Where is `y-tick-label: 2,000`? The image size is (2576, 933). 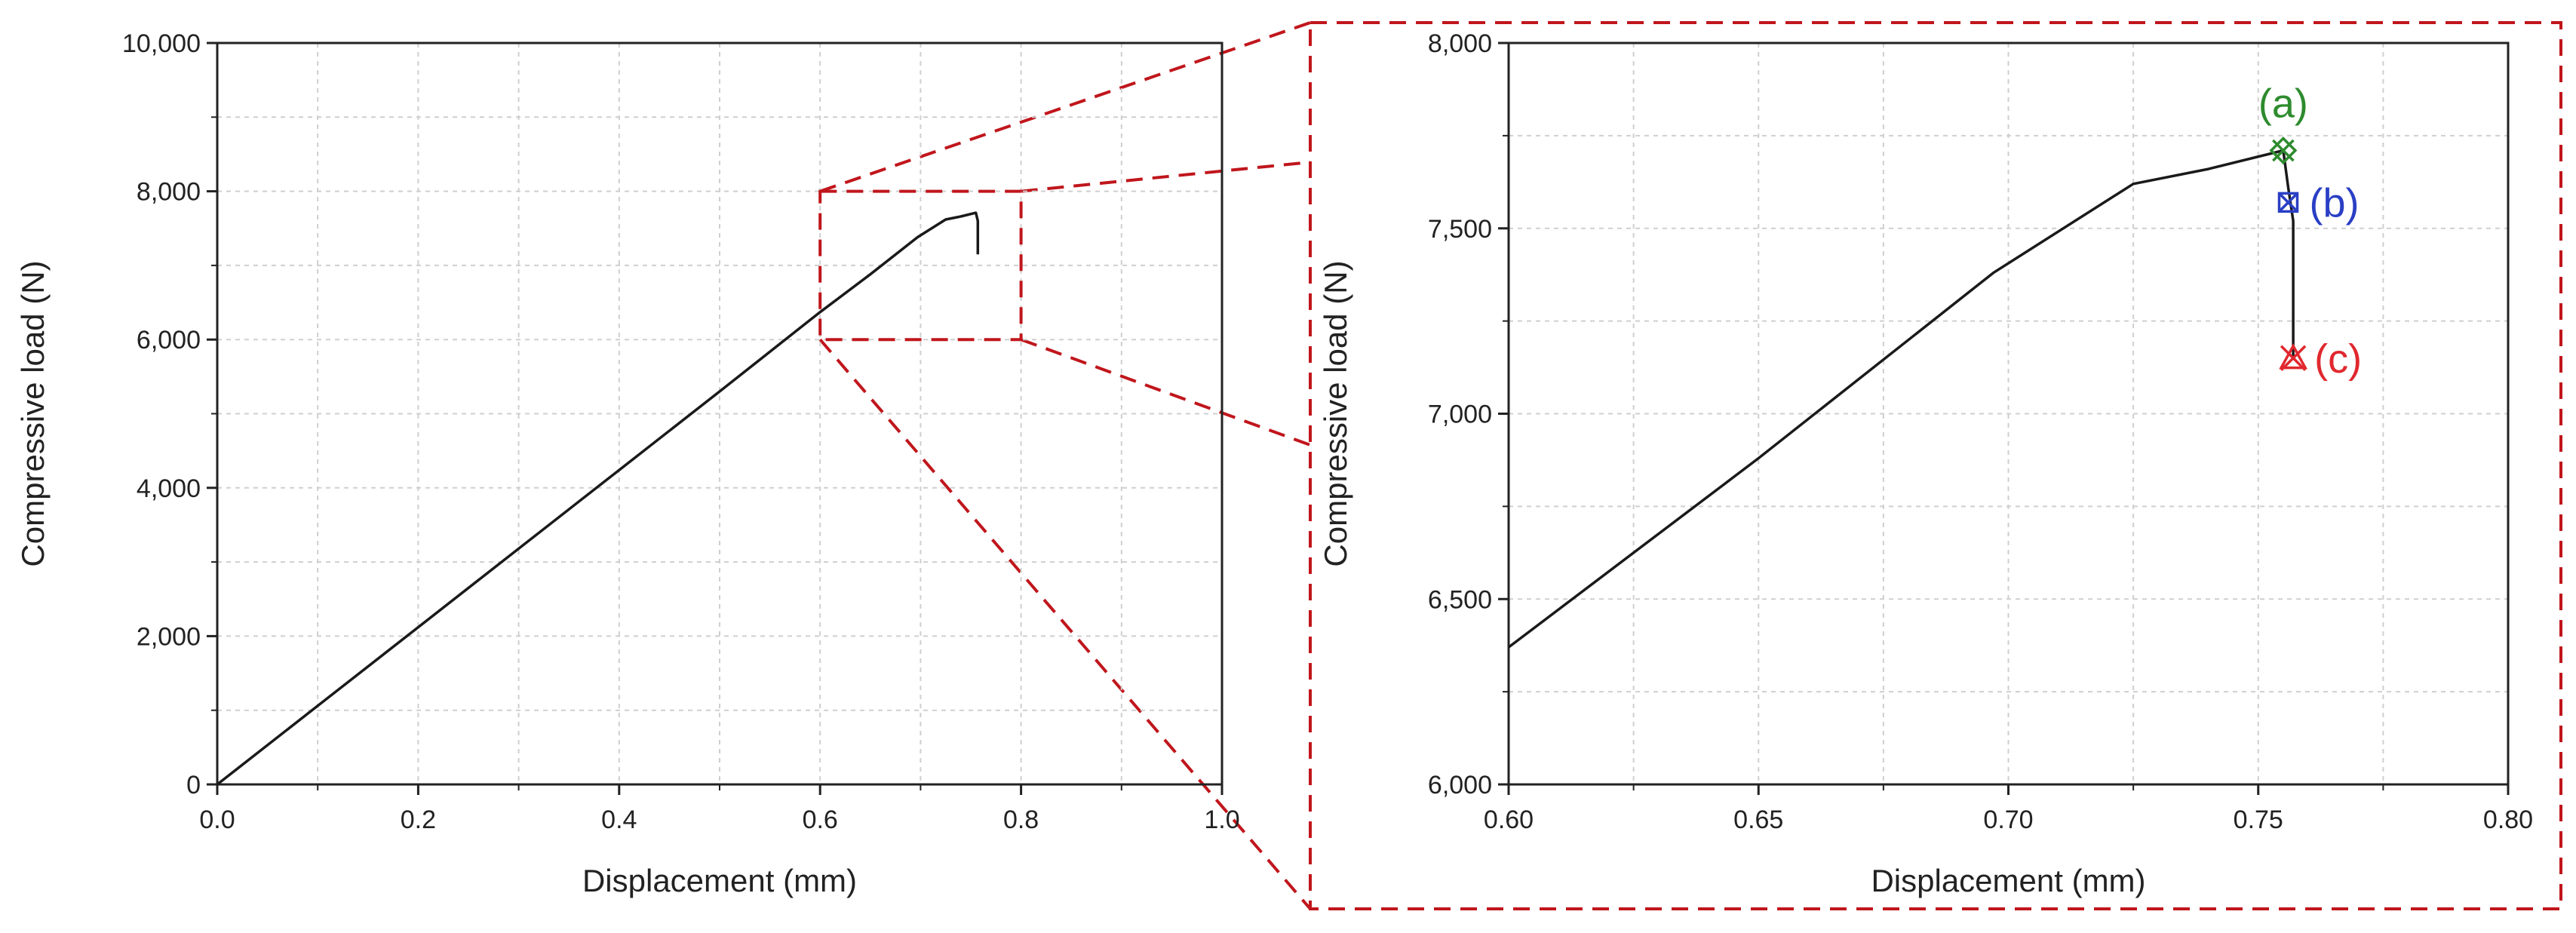 y-tick-label: 2,000 is located at coordinates (169, 636).